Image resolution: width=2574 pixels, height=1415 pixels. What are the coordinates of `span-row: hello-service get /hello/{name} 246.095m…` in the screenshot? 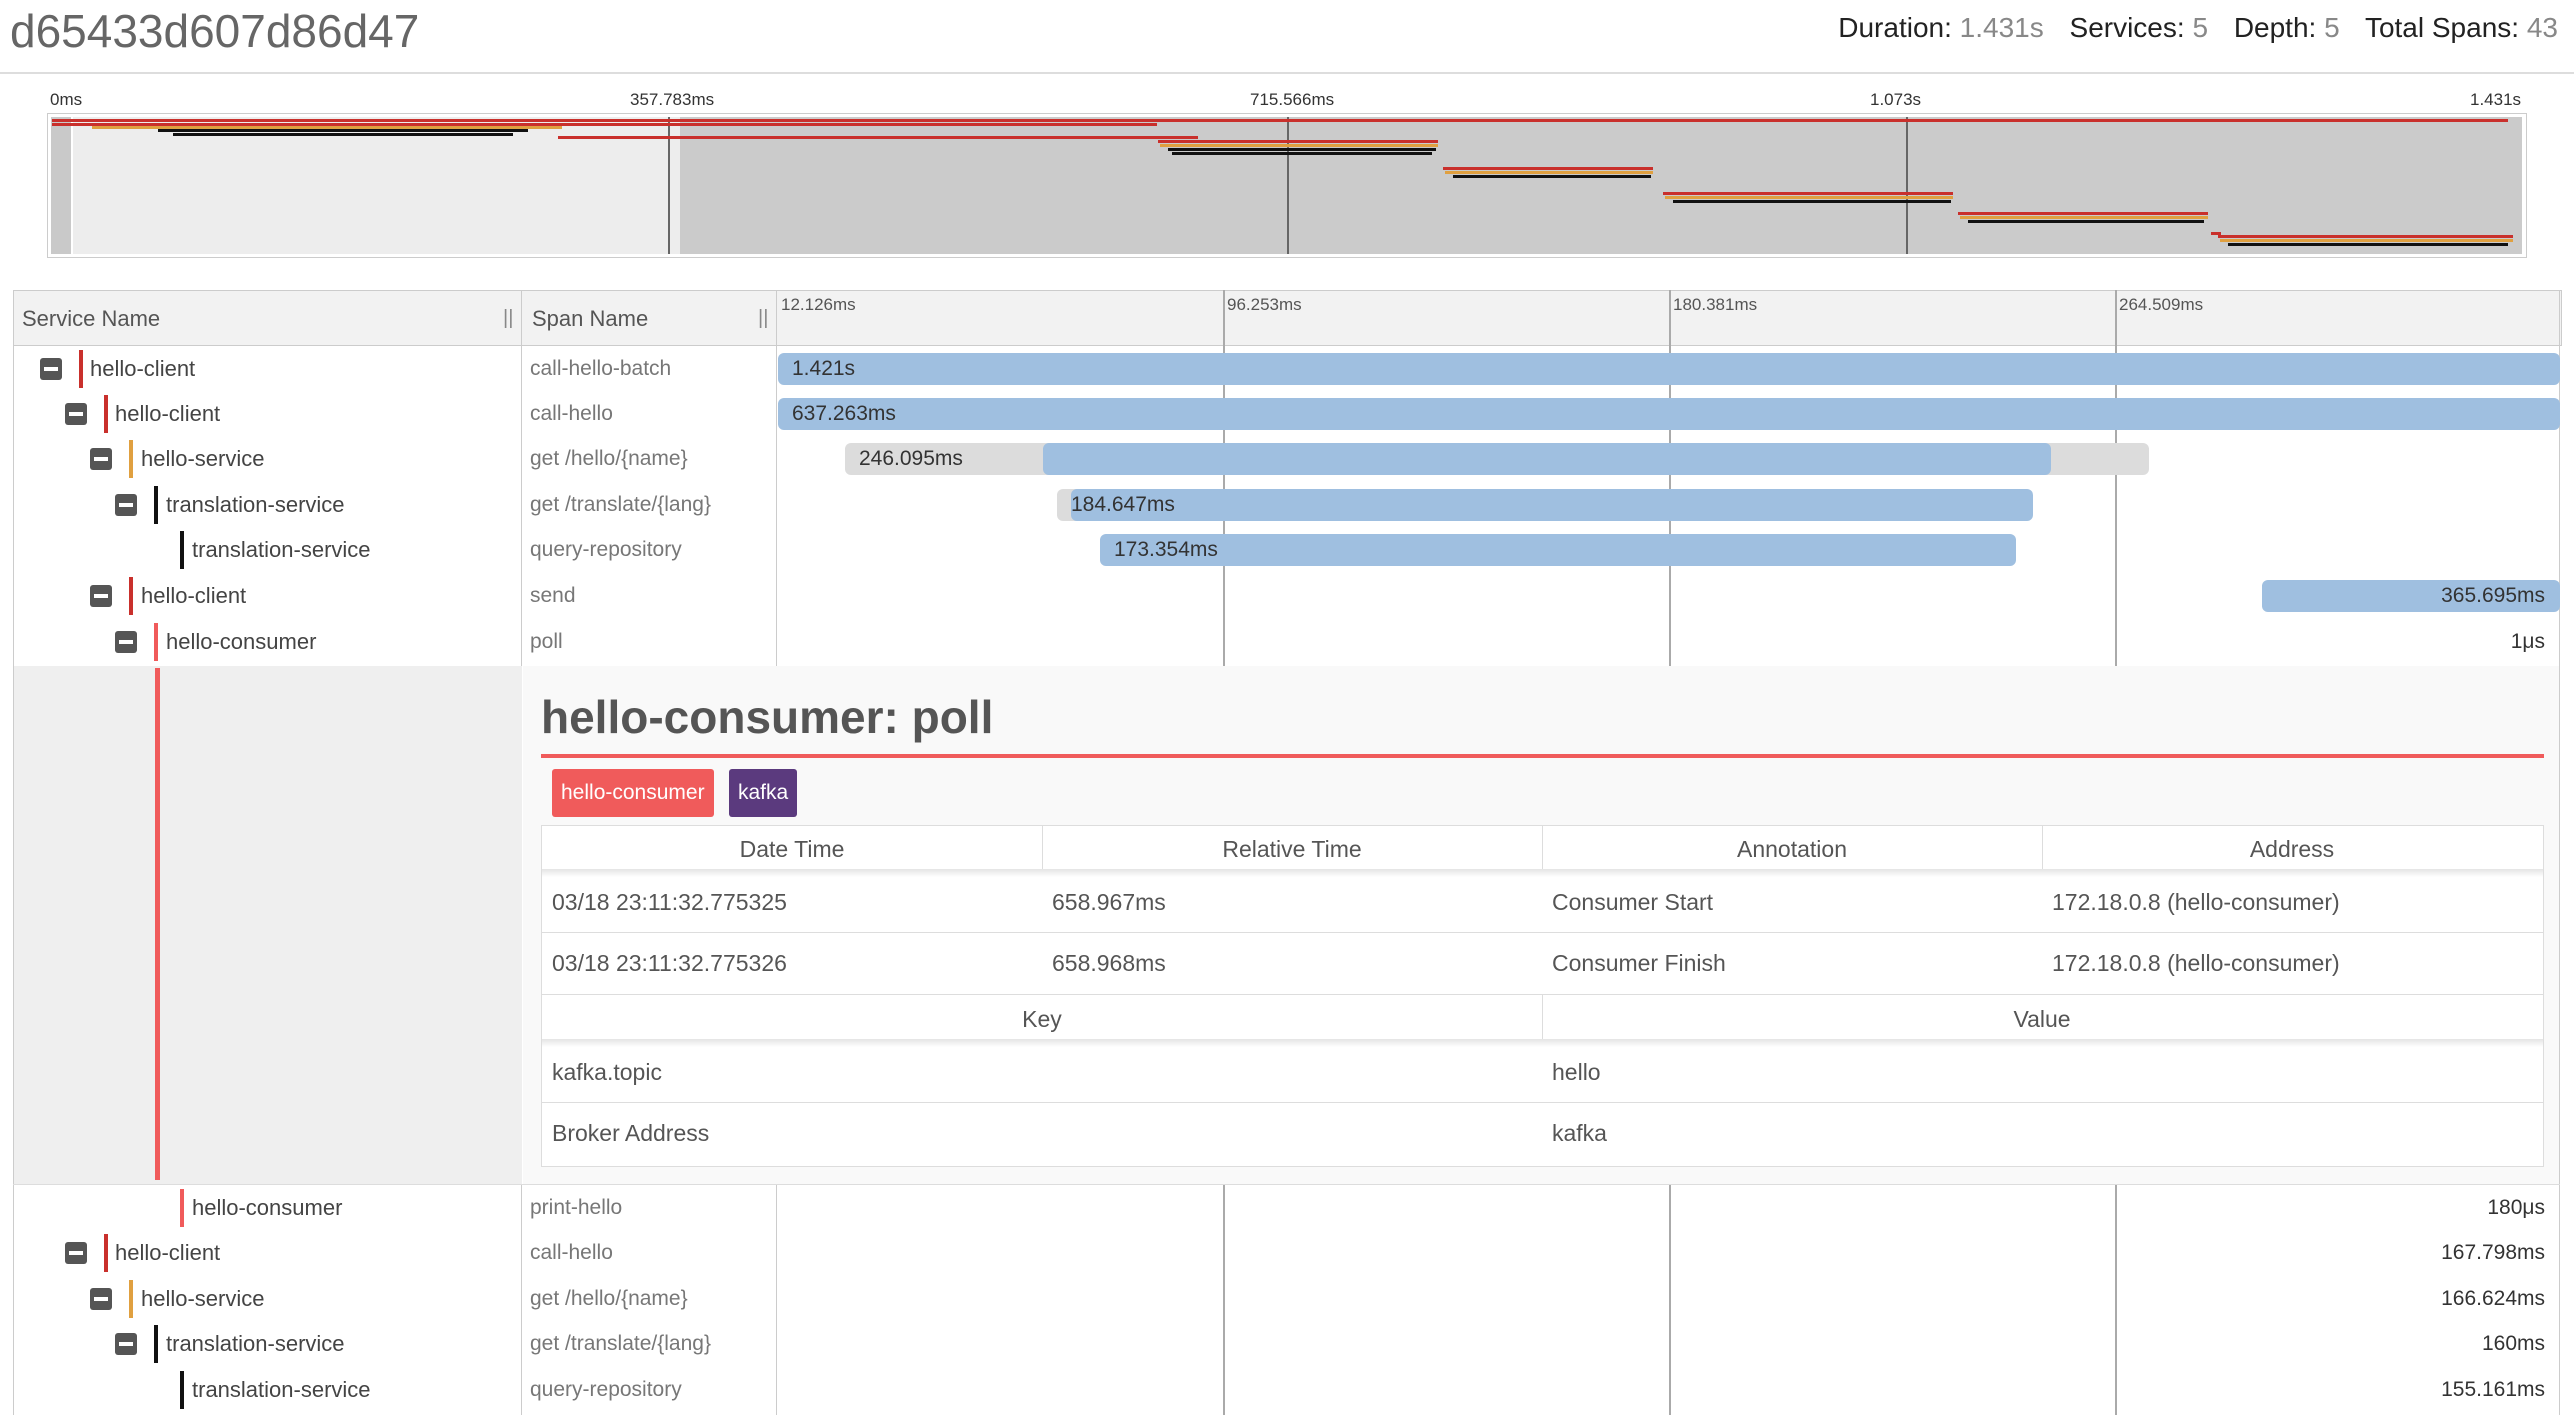 It's located at (1286, 458).